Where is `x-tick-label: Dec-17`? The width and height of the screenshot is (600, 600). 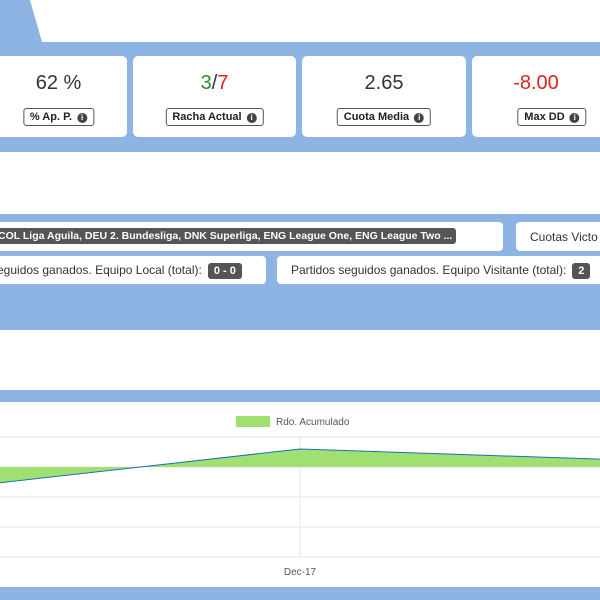 x-tick-label: Dec-17 is located at coordinates (300, 572).